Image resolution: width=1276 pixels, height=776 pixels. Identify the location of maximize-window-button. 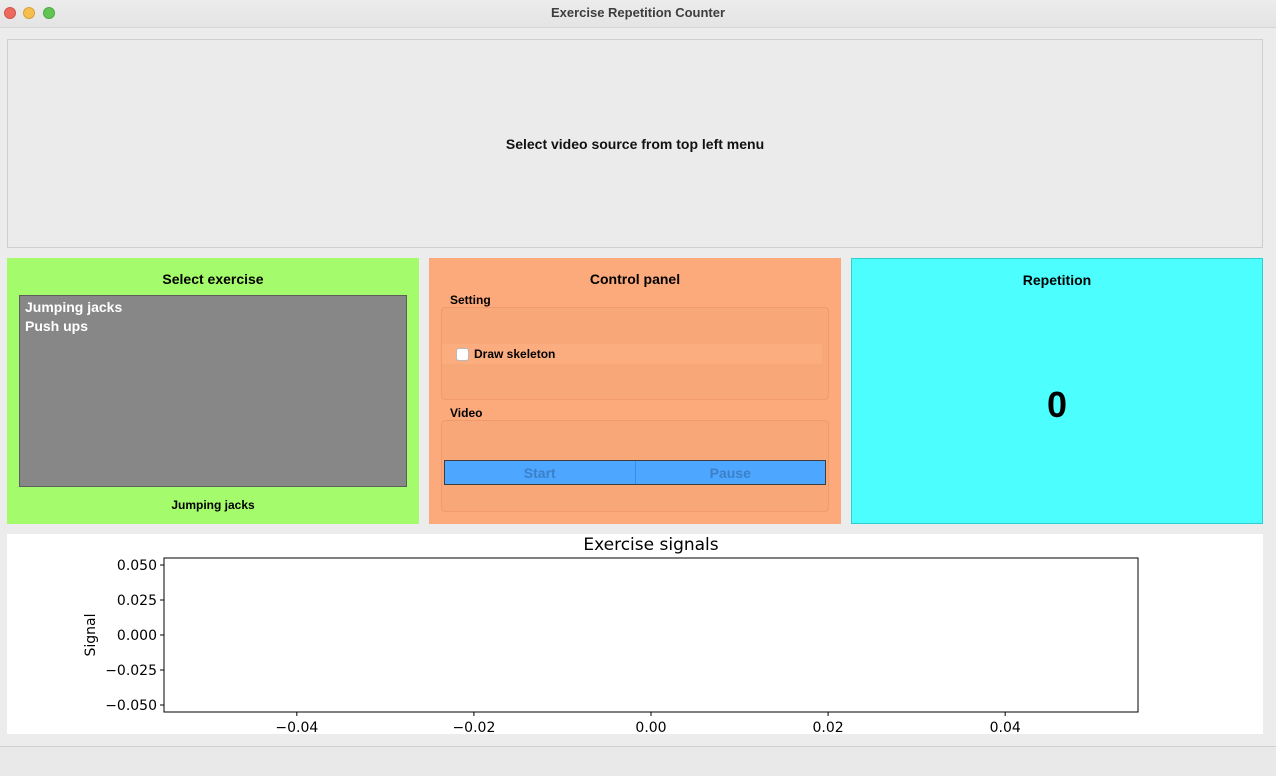
(49, 13).